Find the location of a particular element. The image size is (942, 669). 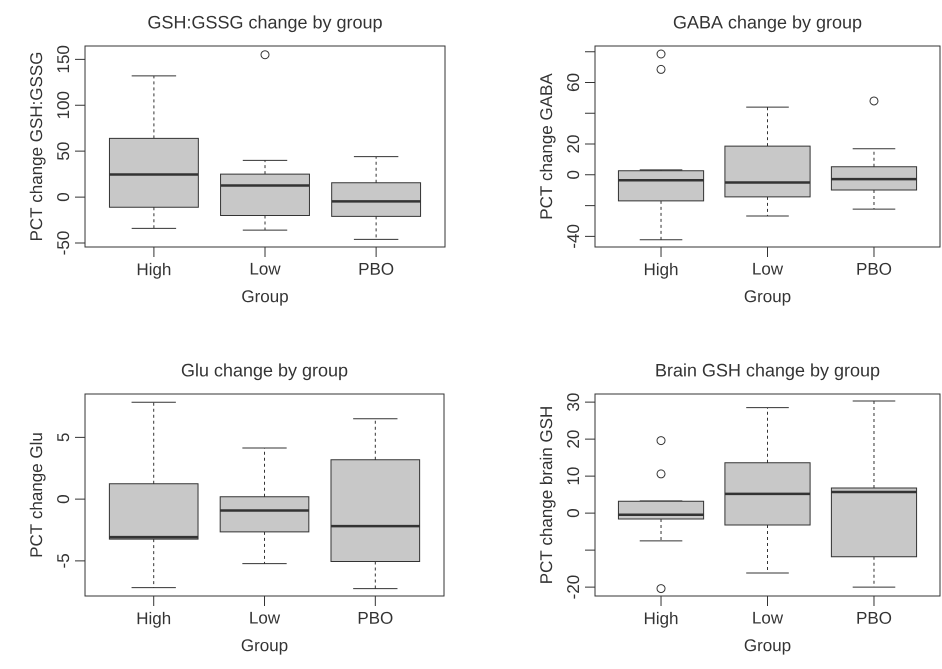

y-tick-label: 10 is located at coordinates (573, 475).